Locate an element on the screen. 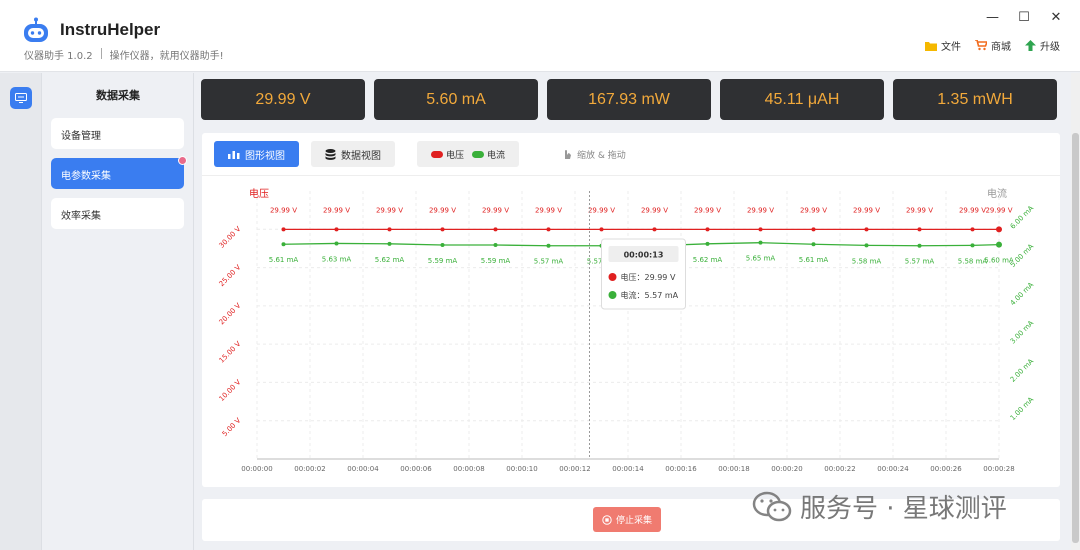 This screenshot has height=550, width=1080. bar-chart-icon is located at coordinates (234, 155).